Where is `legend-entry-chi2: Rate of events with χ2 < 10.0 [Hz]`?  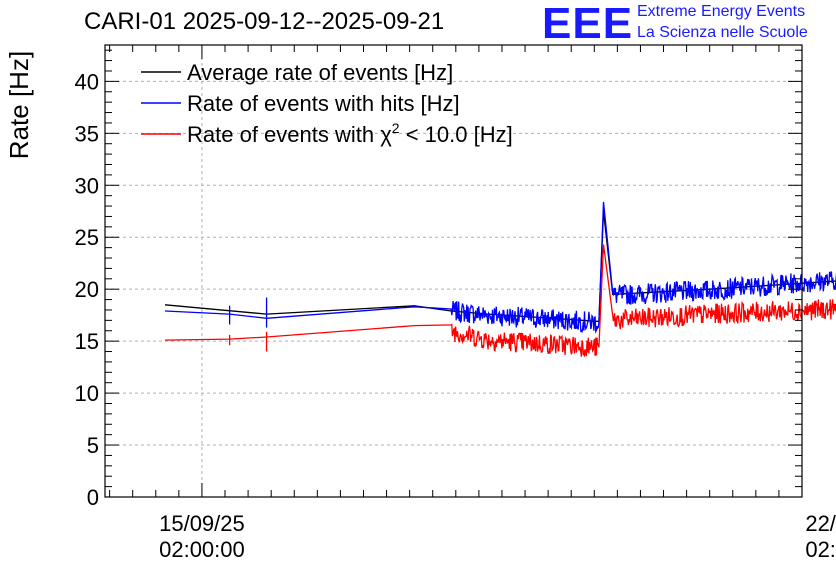 legend-entry-chi2: Rate of events with χ2 < 10.0 [Hz] is located at coordinates (350, 133).